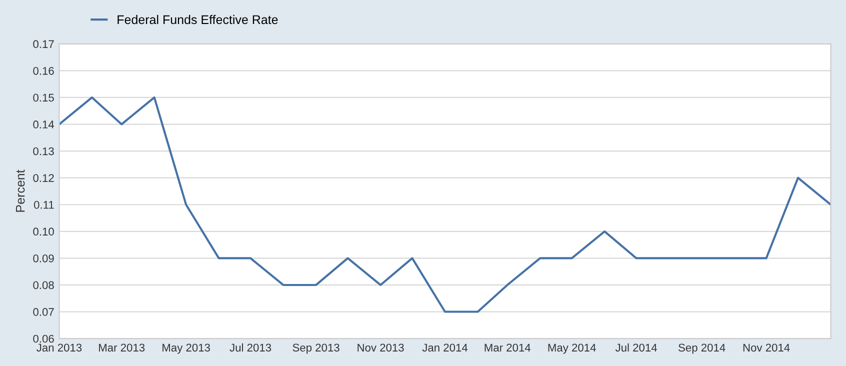 The image size is (846, 366). I want to click on y-tick-label: 0.14, so click(43, 124).